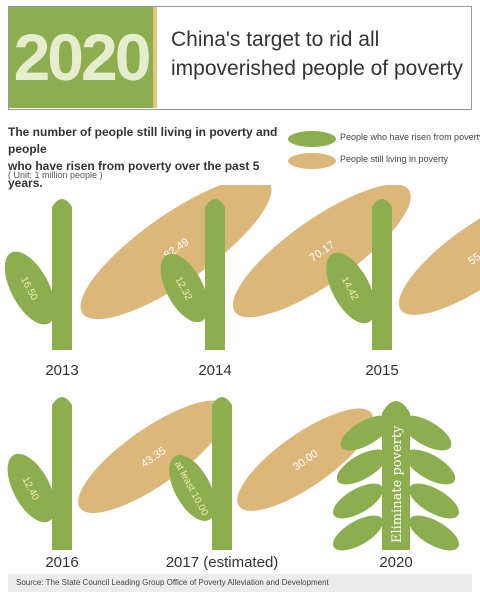 The image size is (480, 598). I want to click on plant-3: 43.35 12.40 2016, so click(118, 483).